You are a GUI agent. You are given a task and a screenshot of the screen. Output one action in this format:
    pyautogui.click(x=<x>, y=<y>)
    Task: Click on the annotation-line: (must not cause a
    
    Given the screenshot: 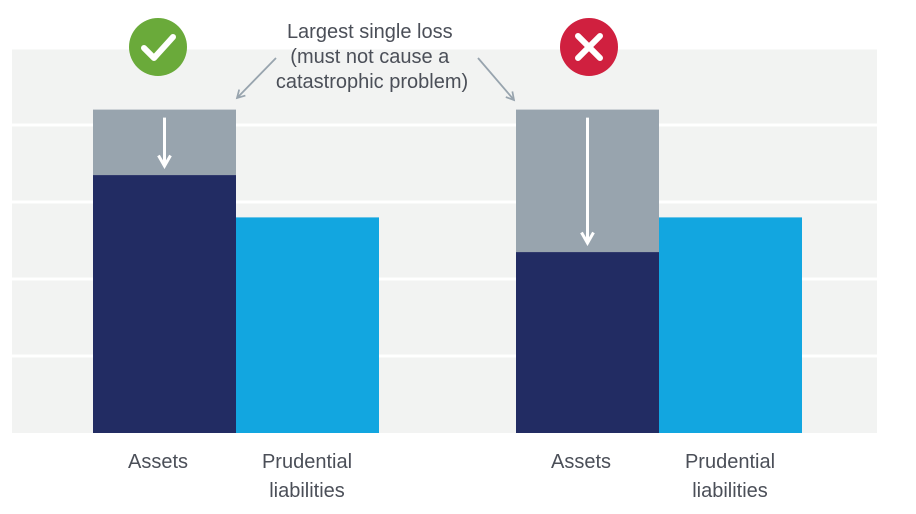 What is the action you would take?
    pyautogui.click(x=370, y=57)
    